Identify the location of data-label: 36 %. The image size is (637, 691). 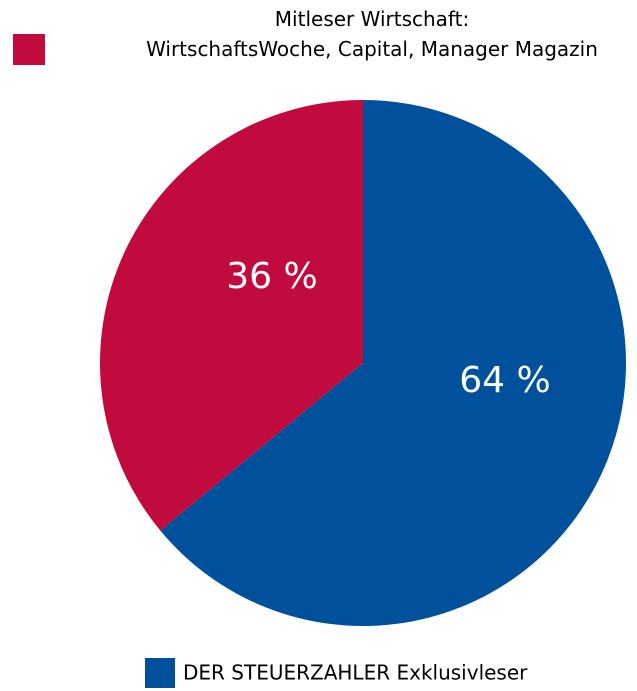
(271, 276).